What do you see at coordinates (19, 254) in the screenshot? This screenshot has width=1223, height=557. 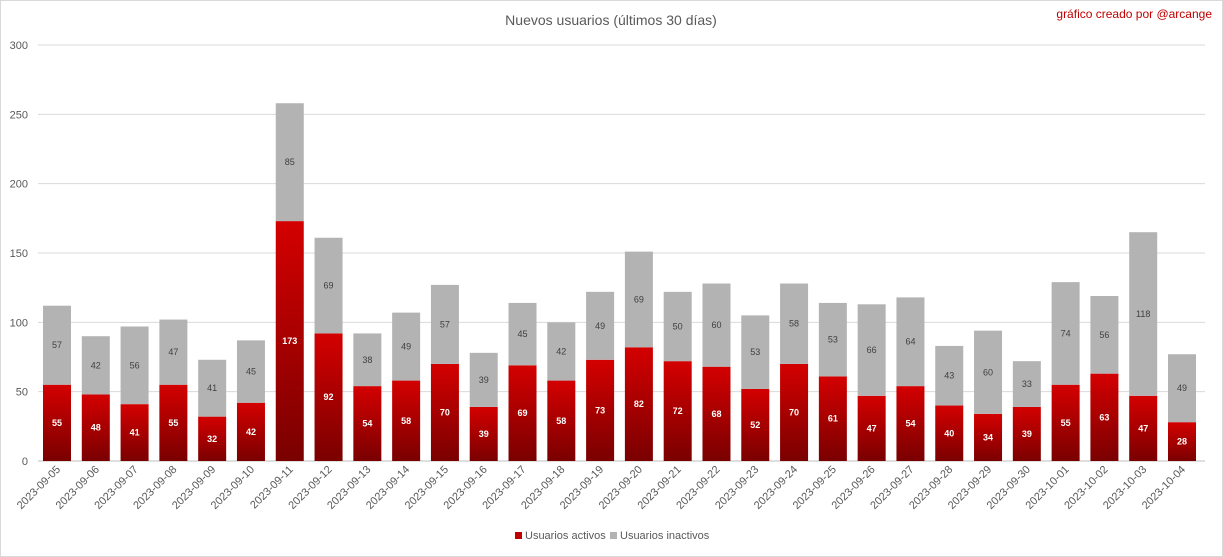 I see `y-tick-label: 150` at bounding box center [19, 254].